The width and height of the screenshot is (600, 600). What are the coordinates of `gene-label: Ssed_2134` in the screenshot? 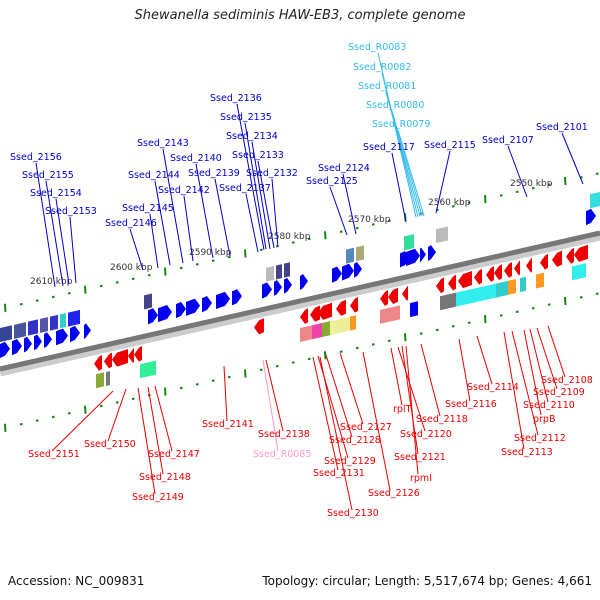 It's located at (252, 136).